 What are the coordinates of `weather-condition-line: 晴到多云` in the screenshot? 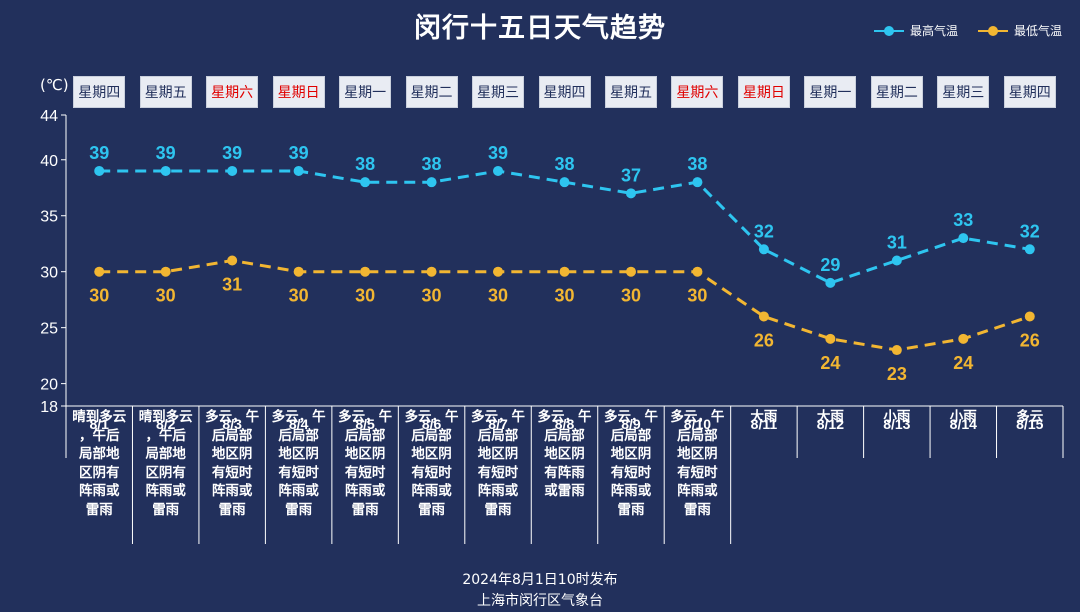 It's located at (99, 417).